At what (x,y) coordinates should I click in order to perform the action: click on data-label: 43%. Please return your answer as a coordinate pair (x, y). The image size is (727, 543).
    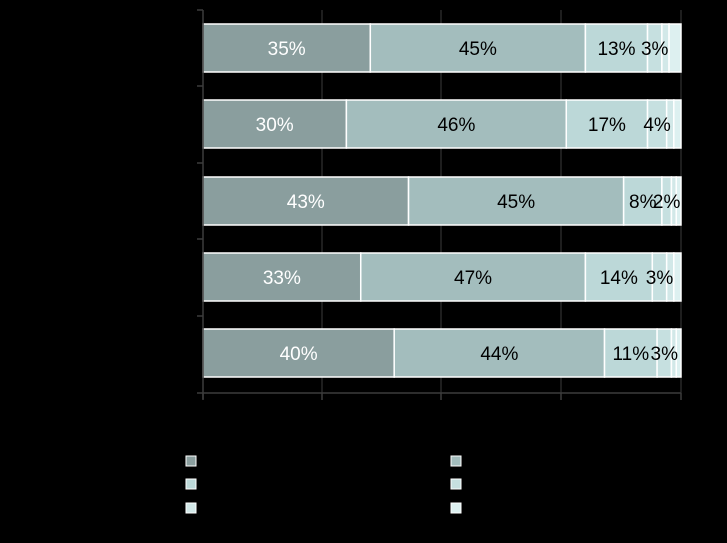
    Looking at the image, I should click on (306, 202).